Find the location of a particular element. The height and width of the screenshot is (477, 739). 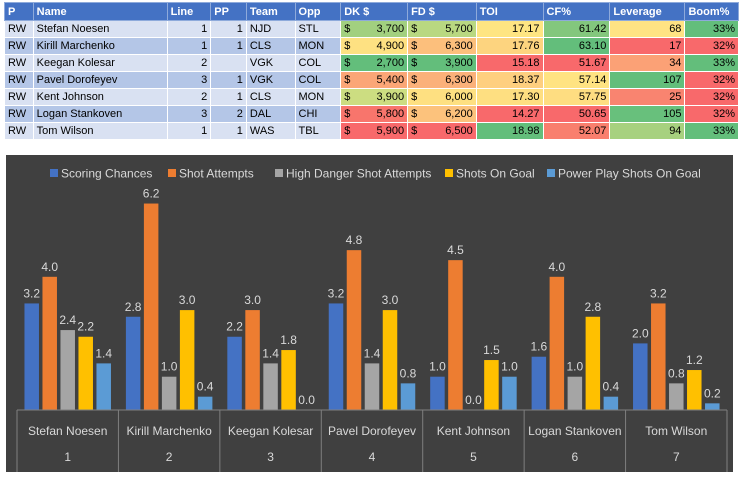

cell-opp: COL is located at coordinates (318, 63).